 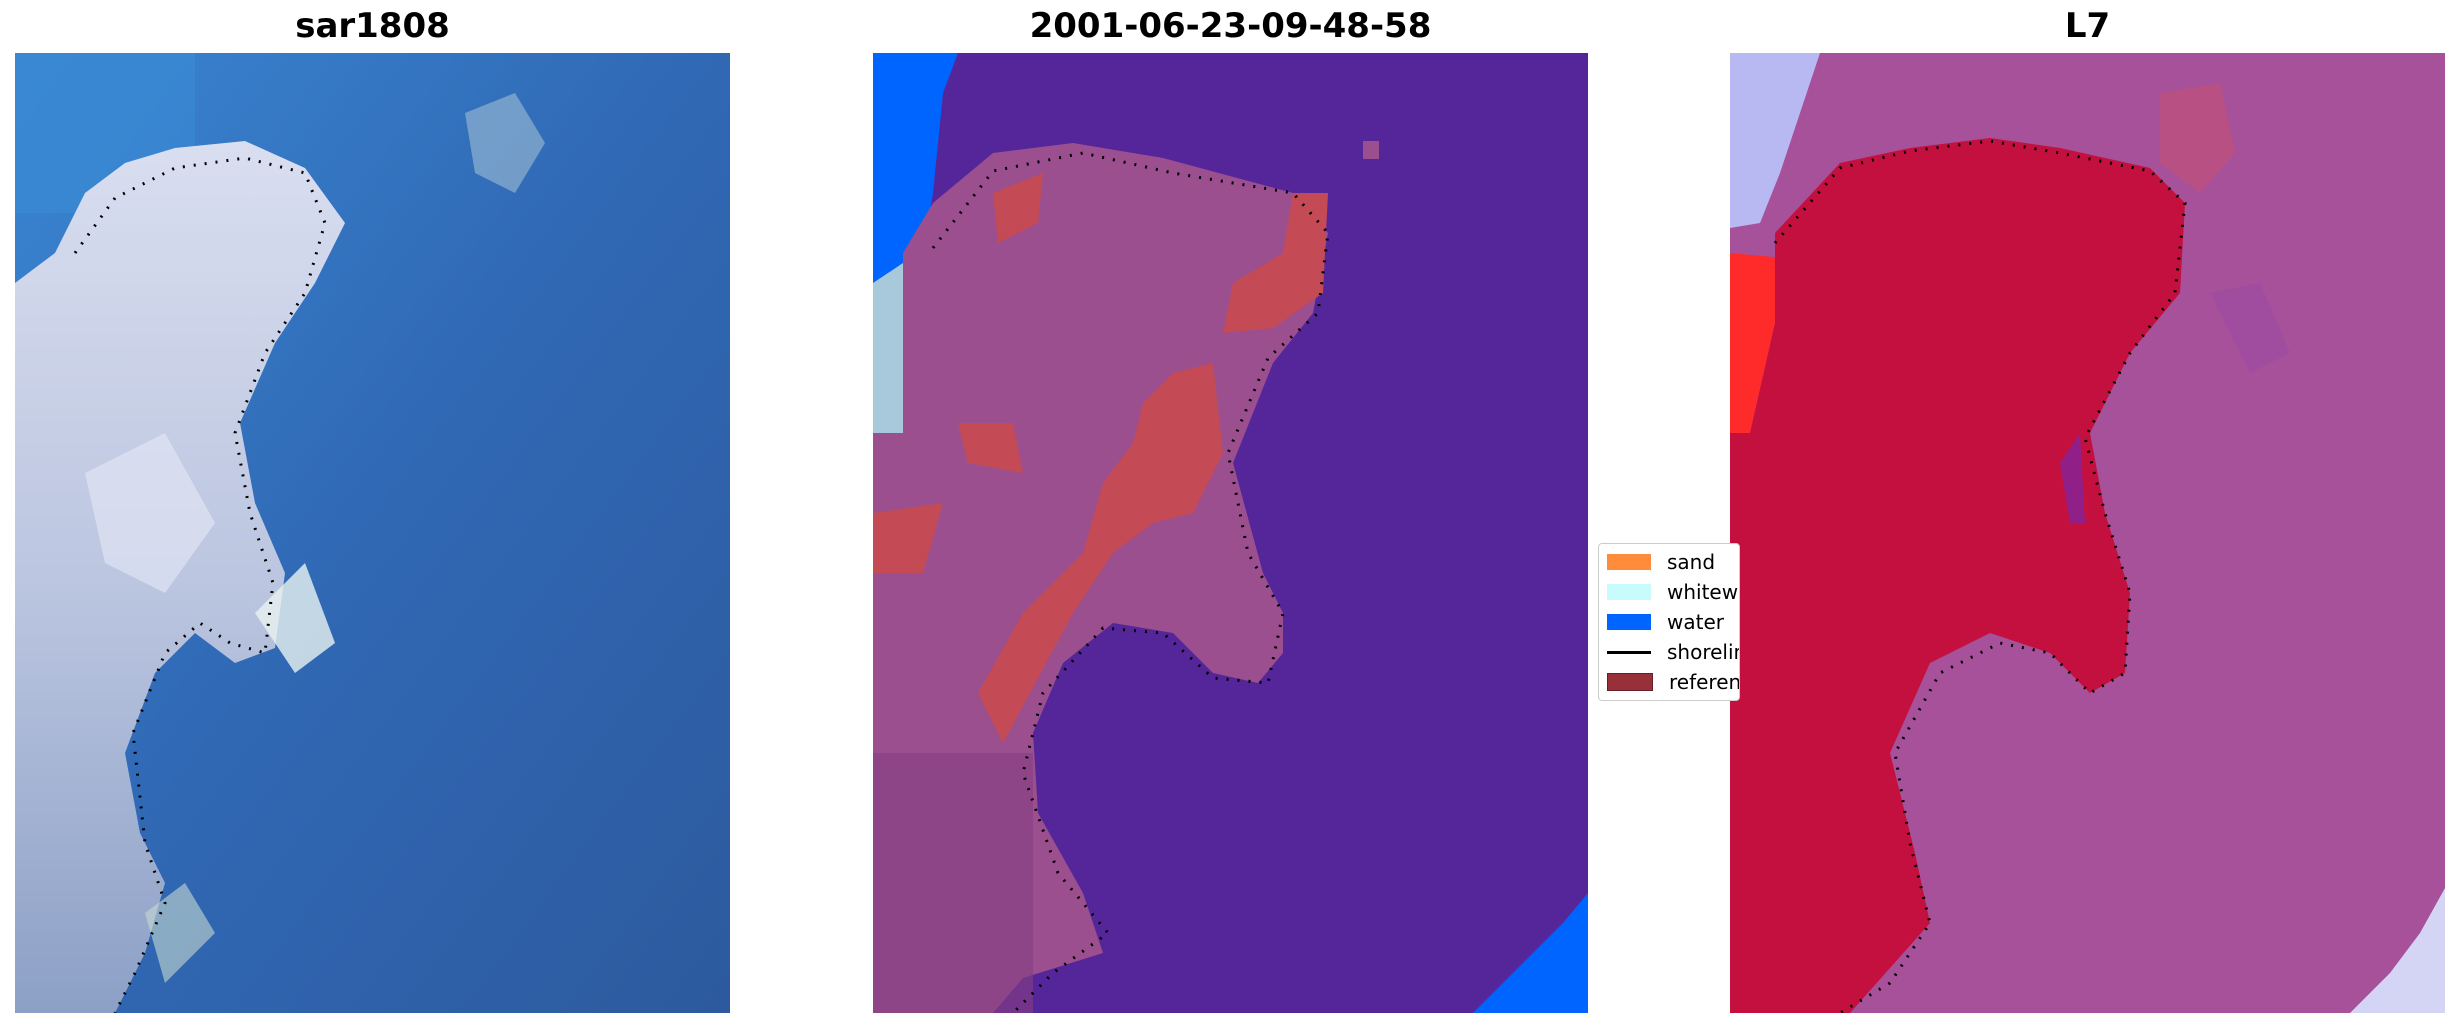 I want to click on class-water-patch, so click(x=915, y=168).